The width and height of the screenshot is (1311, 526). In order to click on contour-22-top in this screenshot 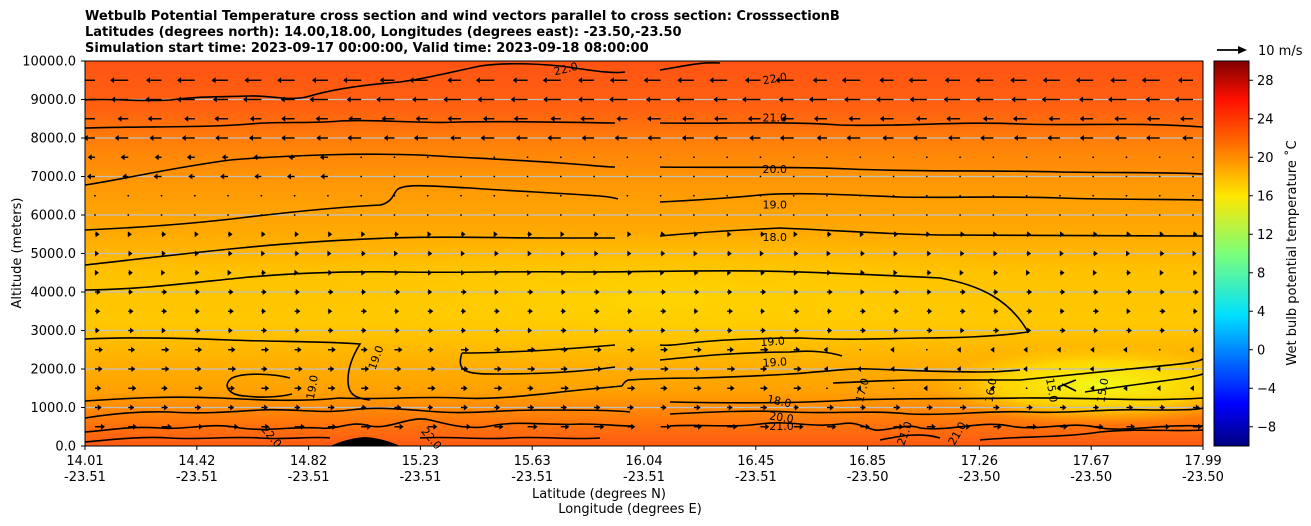, I will do `click(355, 82)`.